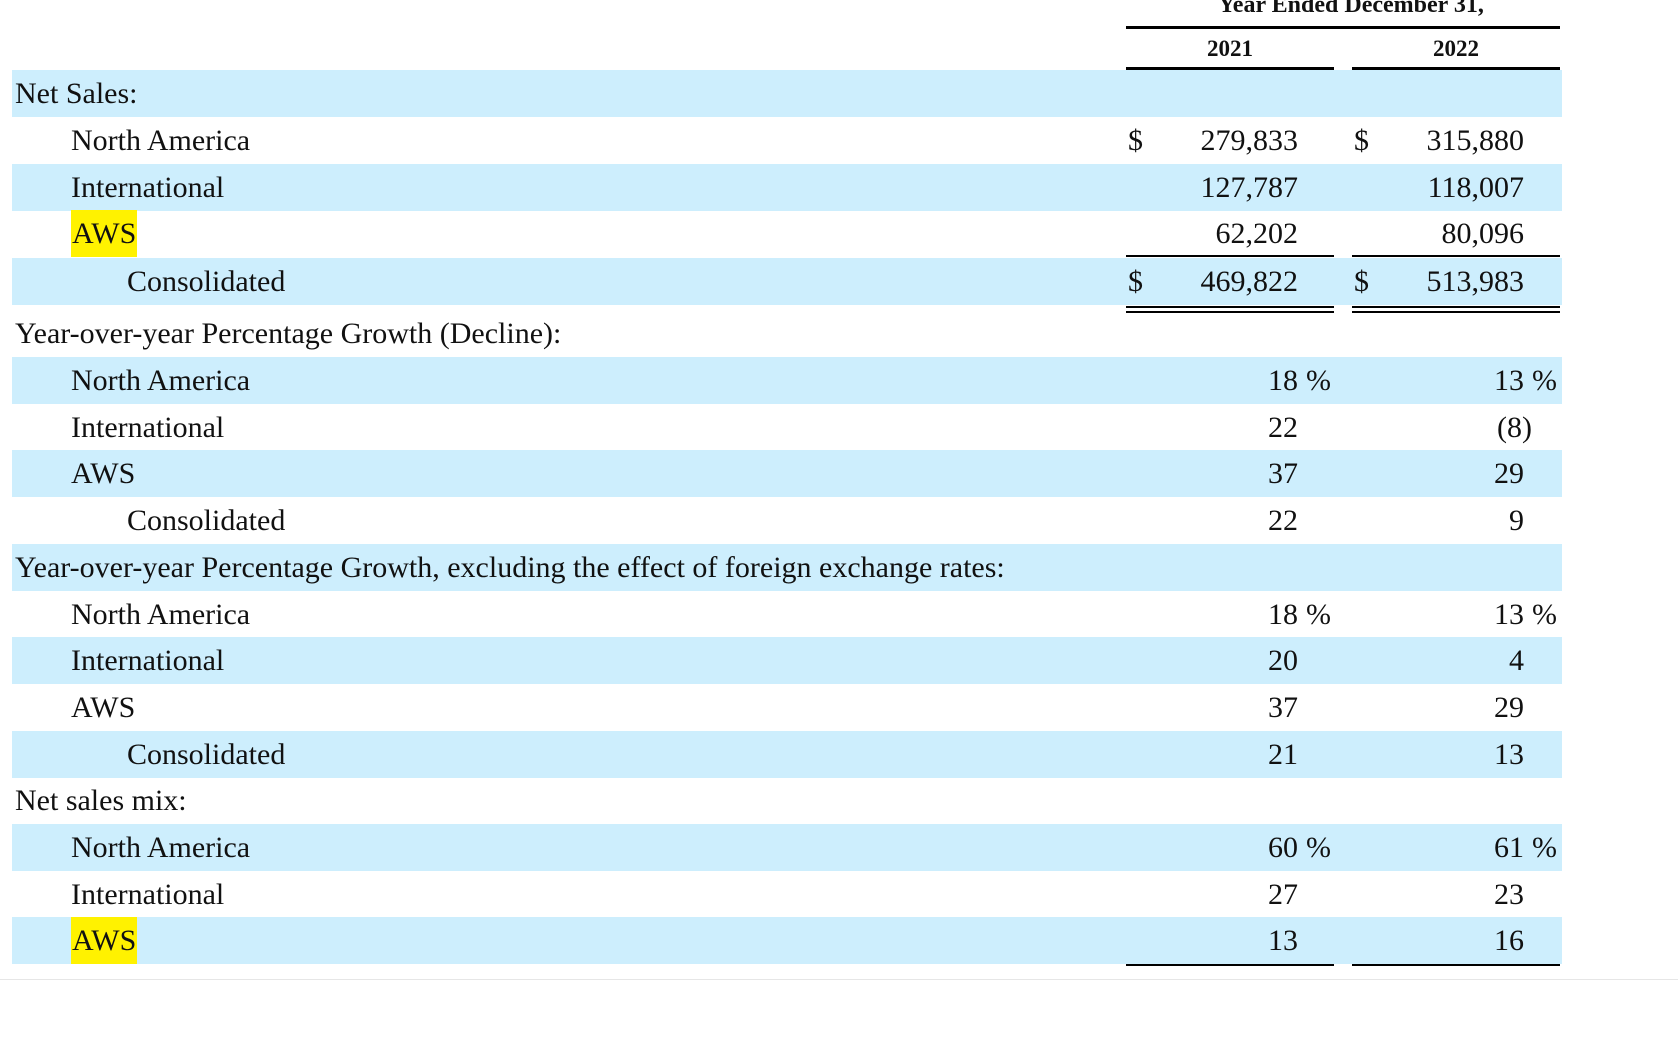 The width and height of the screenshot is (1678, 1051). What do you see at coordinates (1351, 9) in the screenshot?
I see `period-header: Year Ended December 31,` at bounding box center [1351, 9].